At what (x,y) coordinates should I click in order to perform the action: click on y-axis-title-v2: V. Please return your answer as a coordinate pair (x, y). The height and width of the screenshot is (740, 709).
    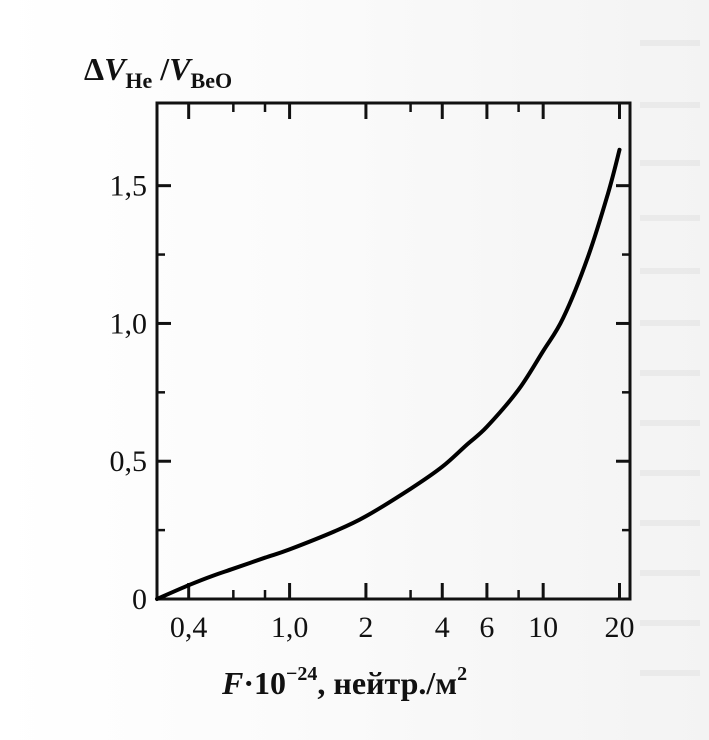
    Looking at the image, I should click on (181, 69).